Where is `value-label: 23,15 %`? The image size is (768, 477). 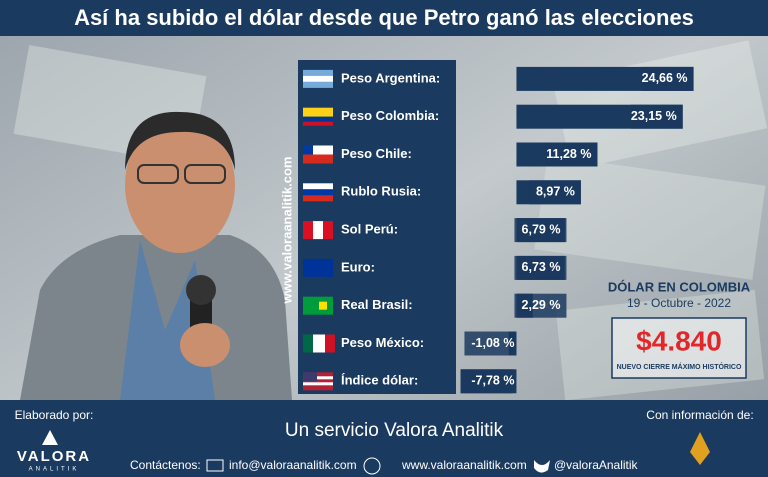 value-label: 23,15 % is located at coordinates (654, 116).